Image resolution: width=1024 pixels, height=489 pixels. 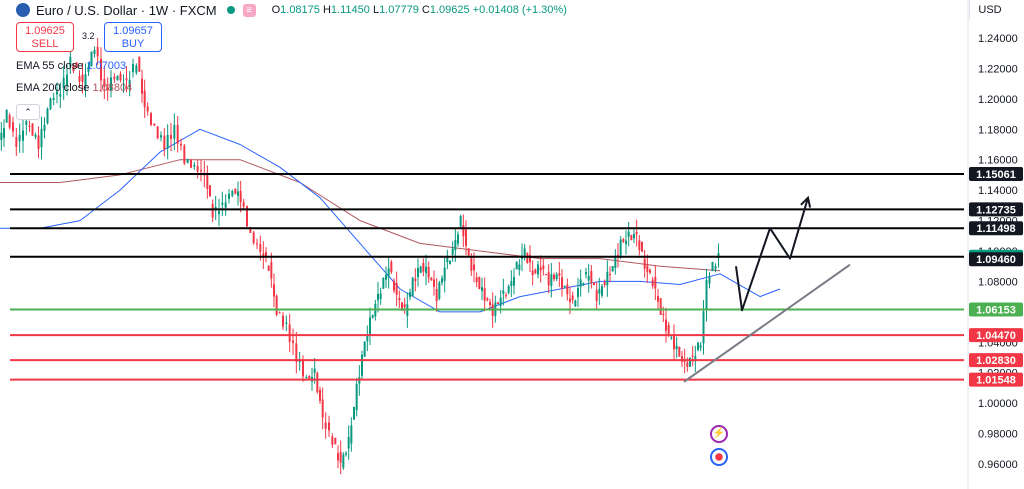 What do you see at coordinates (126, 10) in the screenshot?
I see `symbol-title: Euro / U.S. Dollar · 1W · FXCM` at bounding box center [126, 10].